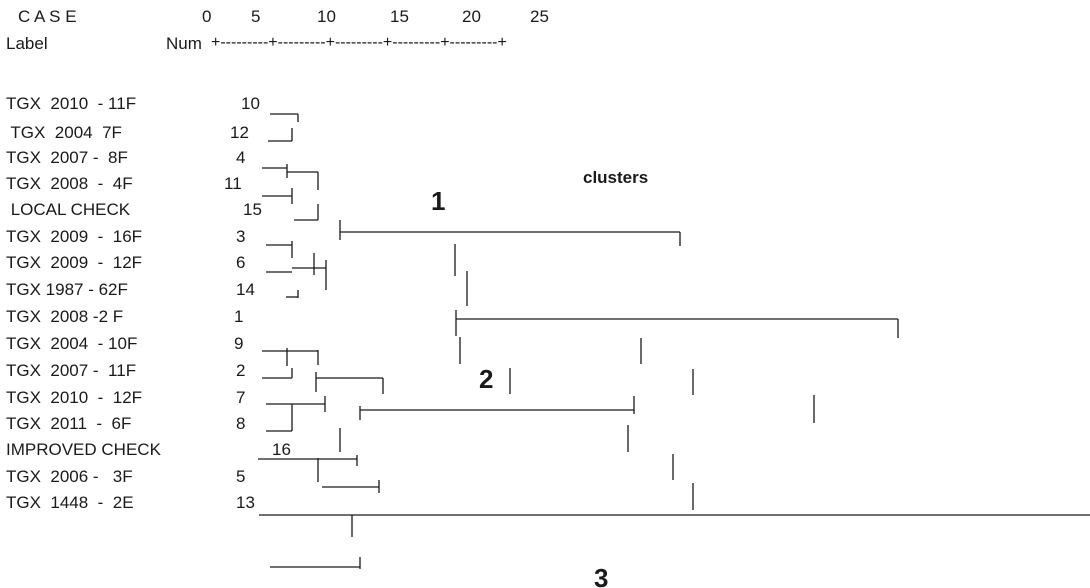 The width and height of the screenshot is (1090, 588). What do you see at coordinates (69, 476) in the screenshot?
I see `case-label: TGX 2006 - 3F` at bounding box center [69, 476].